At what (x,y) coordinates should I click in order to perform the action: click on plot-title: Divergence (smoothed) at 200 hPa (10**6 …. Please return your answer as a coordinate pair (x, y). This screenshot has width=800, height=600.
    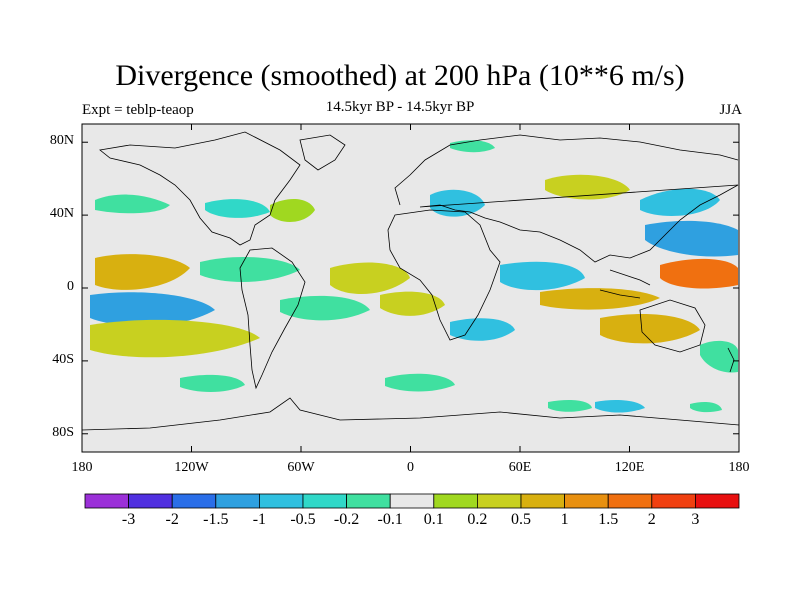
    Looking at the image, I should click on (400, 75).